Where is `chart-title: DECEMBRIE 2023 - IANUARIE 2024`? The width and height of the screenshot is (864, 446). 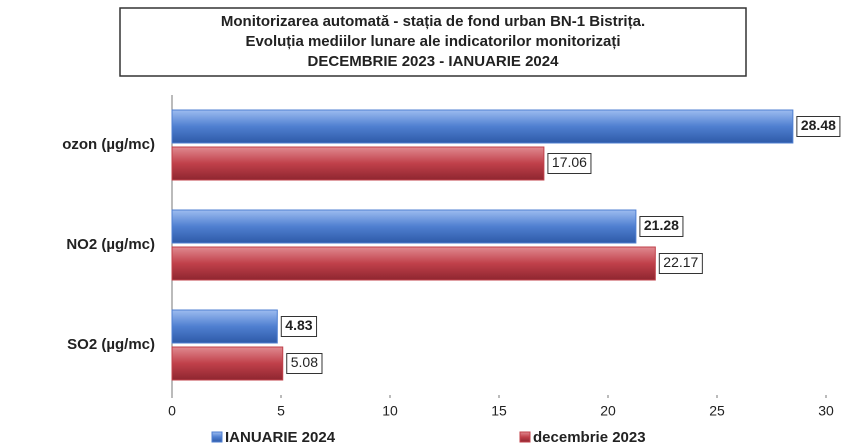 chart-title: DECEMBRIE 2023 - IANUARIE 2024 is located at coordinates (434, 61).